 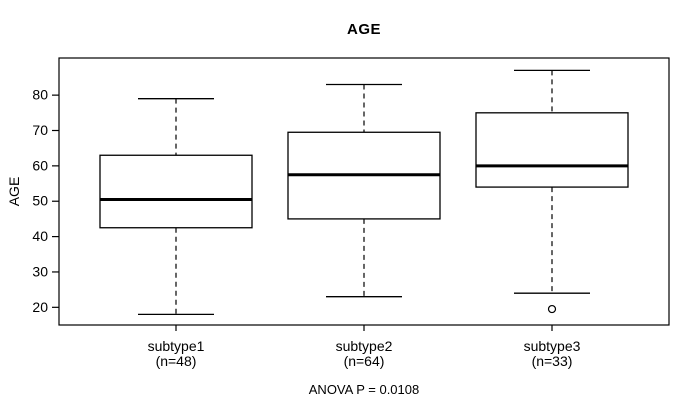 I want to click on category-n-label-subtype3: (n=33), so click(x=552, y=361).